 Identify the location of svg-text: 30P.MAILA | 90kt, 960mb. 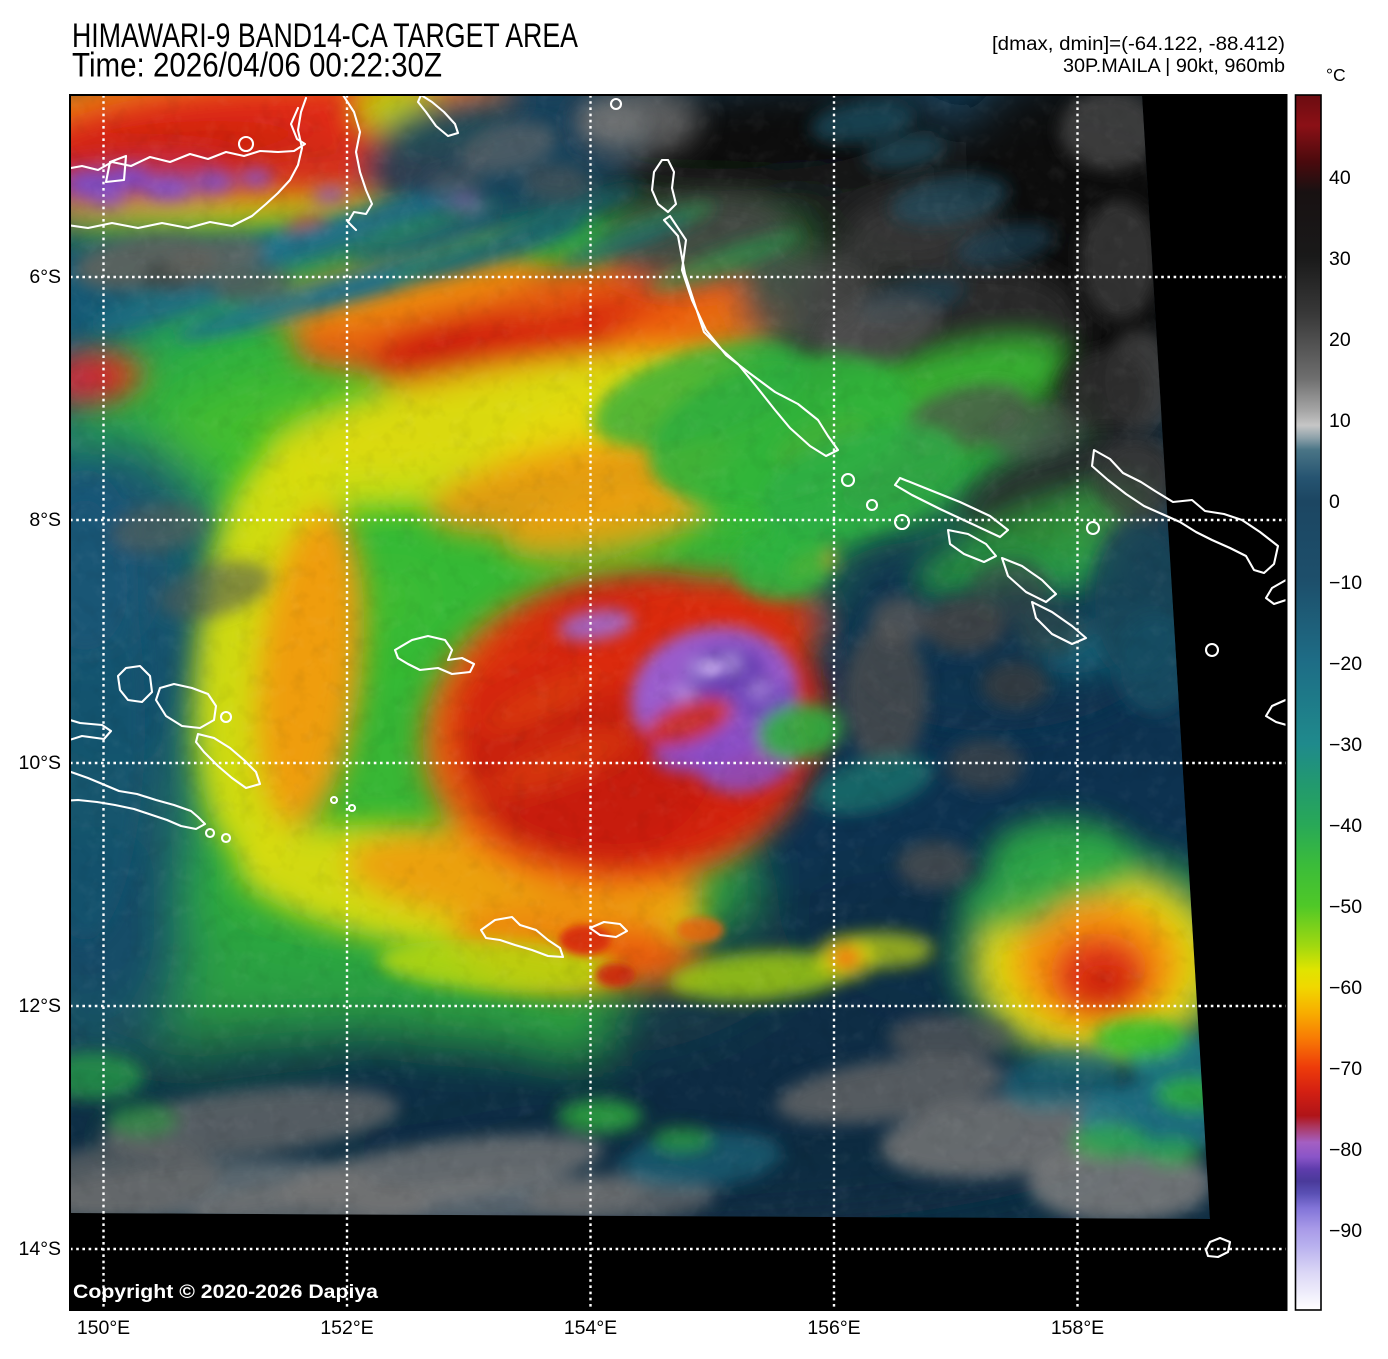
(1174, 66).